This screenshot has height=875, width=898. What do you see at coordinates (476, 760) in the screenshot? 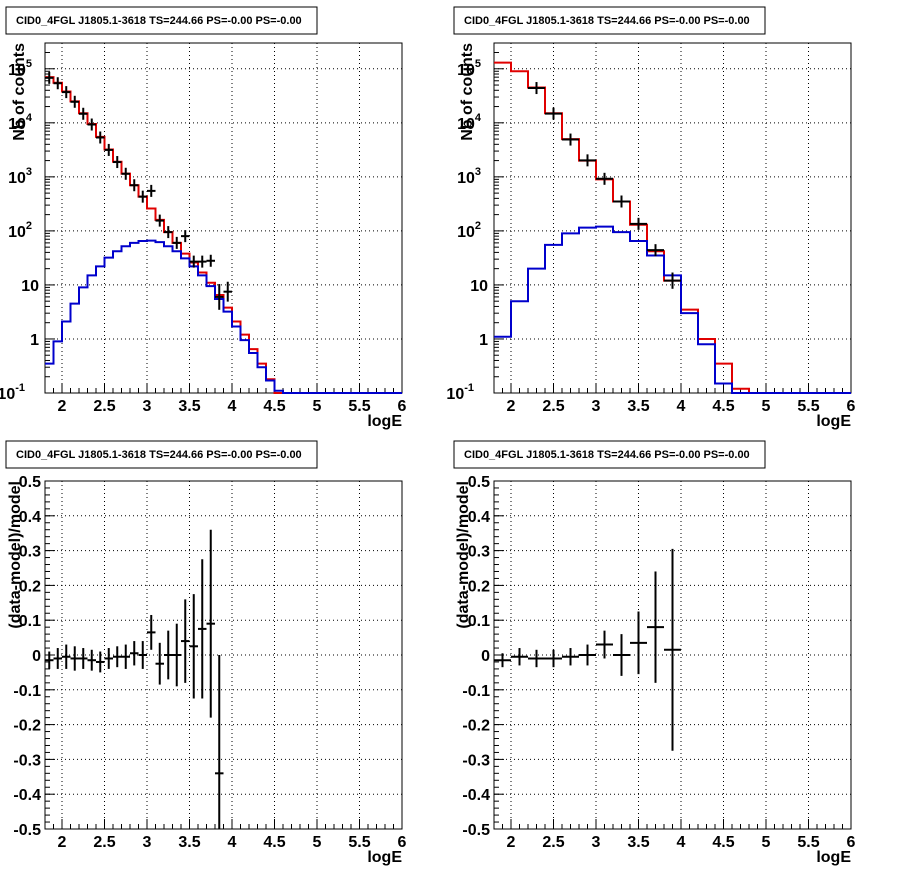
I see `y-tick-label: -0.3` at bounding box center [476, 760].